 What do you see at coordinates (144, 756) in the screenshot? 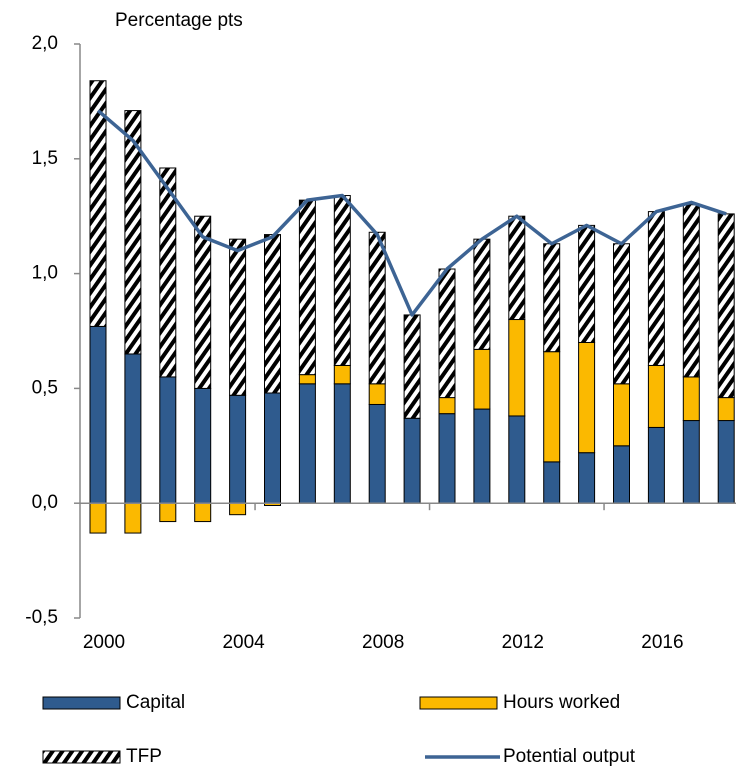
I see `legend-label: TFP` at bounding box center [144, 756].